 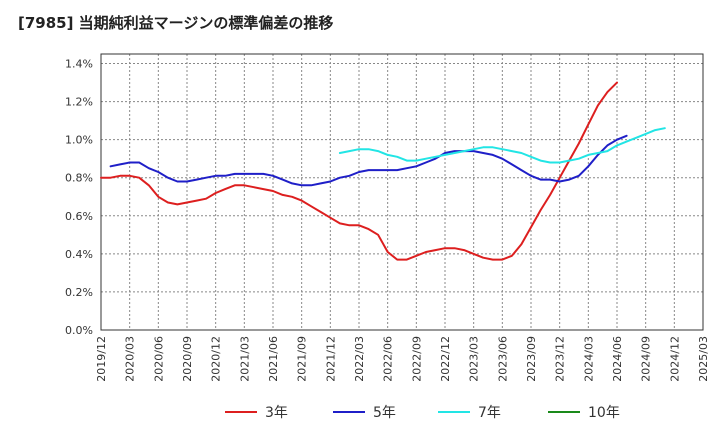 What do you see at coordinates (79, 102) in the screenshot?
I see `y-tick-label: 1.2%` at bounding box center [79, 102].